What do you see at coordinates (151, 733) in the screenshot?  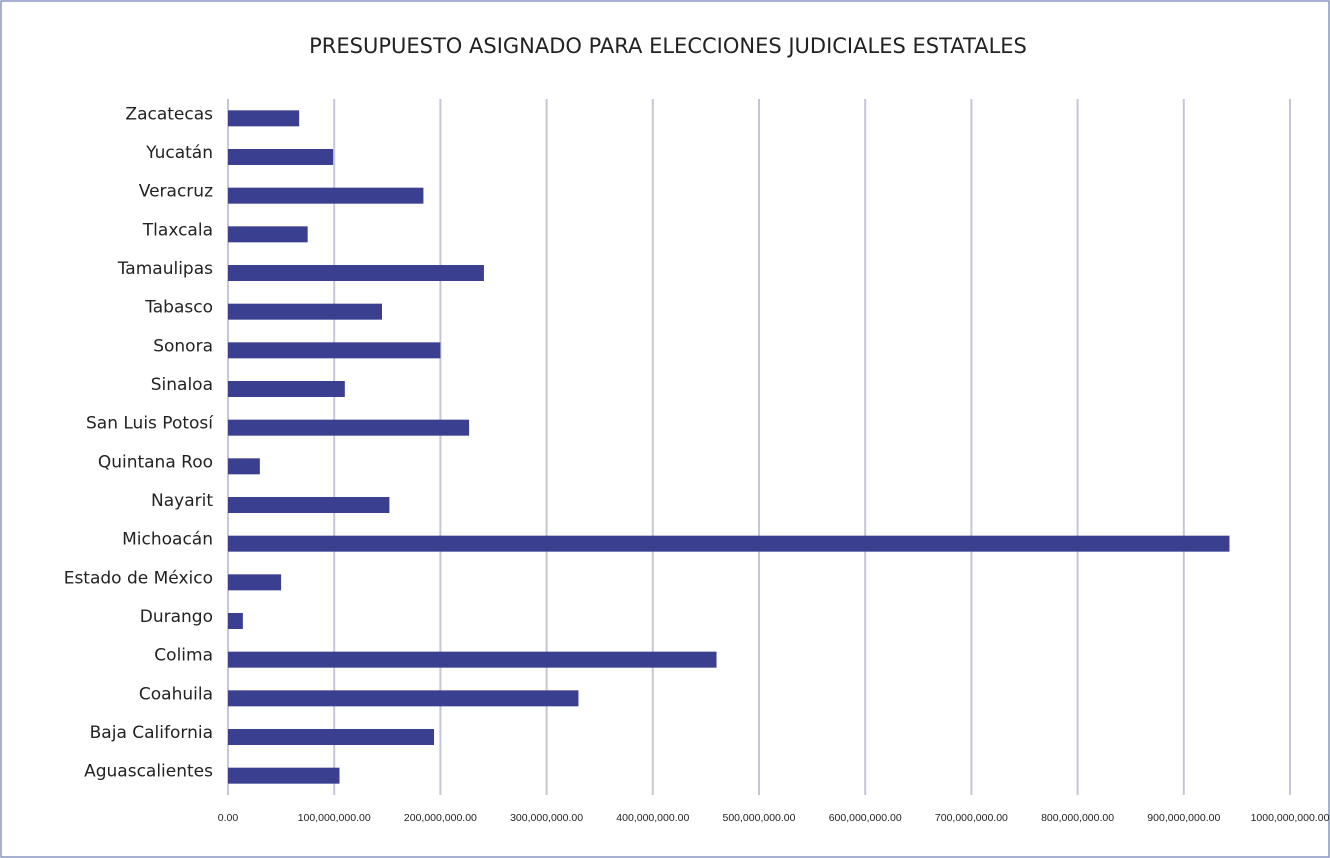 I see `y-tick-label: Baja California` at bounding box center [151, 733].